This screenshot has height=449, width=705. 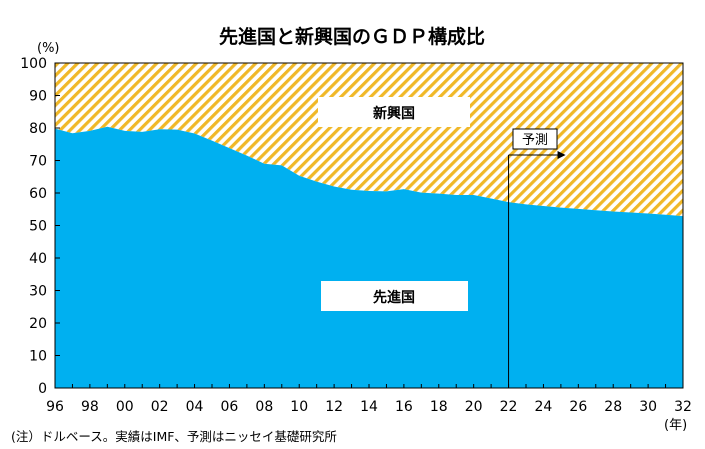 What do you see at coordinates (613, 407) in the screenshot?
I see `x-tick-label: 28` at bounding box center [613, 407].